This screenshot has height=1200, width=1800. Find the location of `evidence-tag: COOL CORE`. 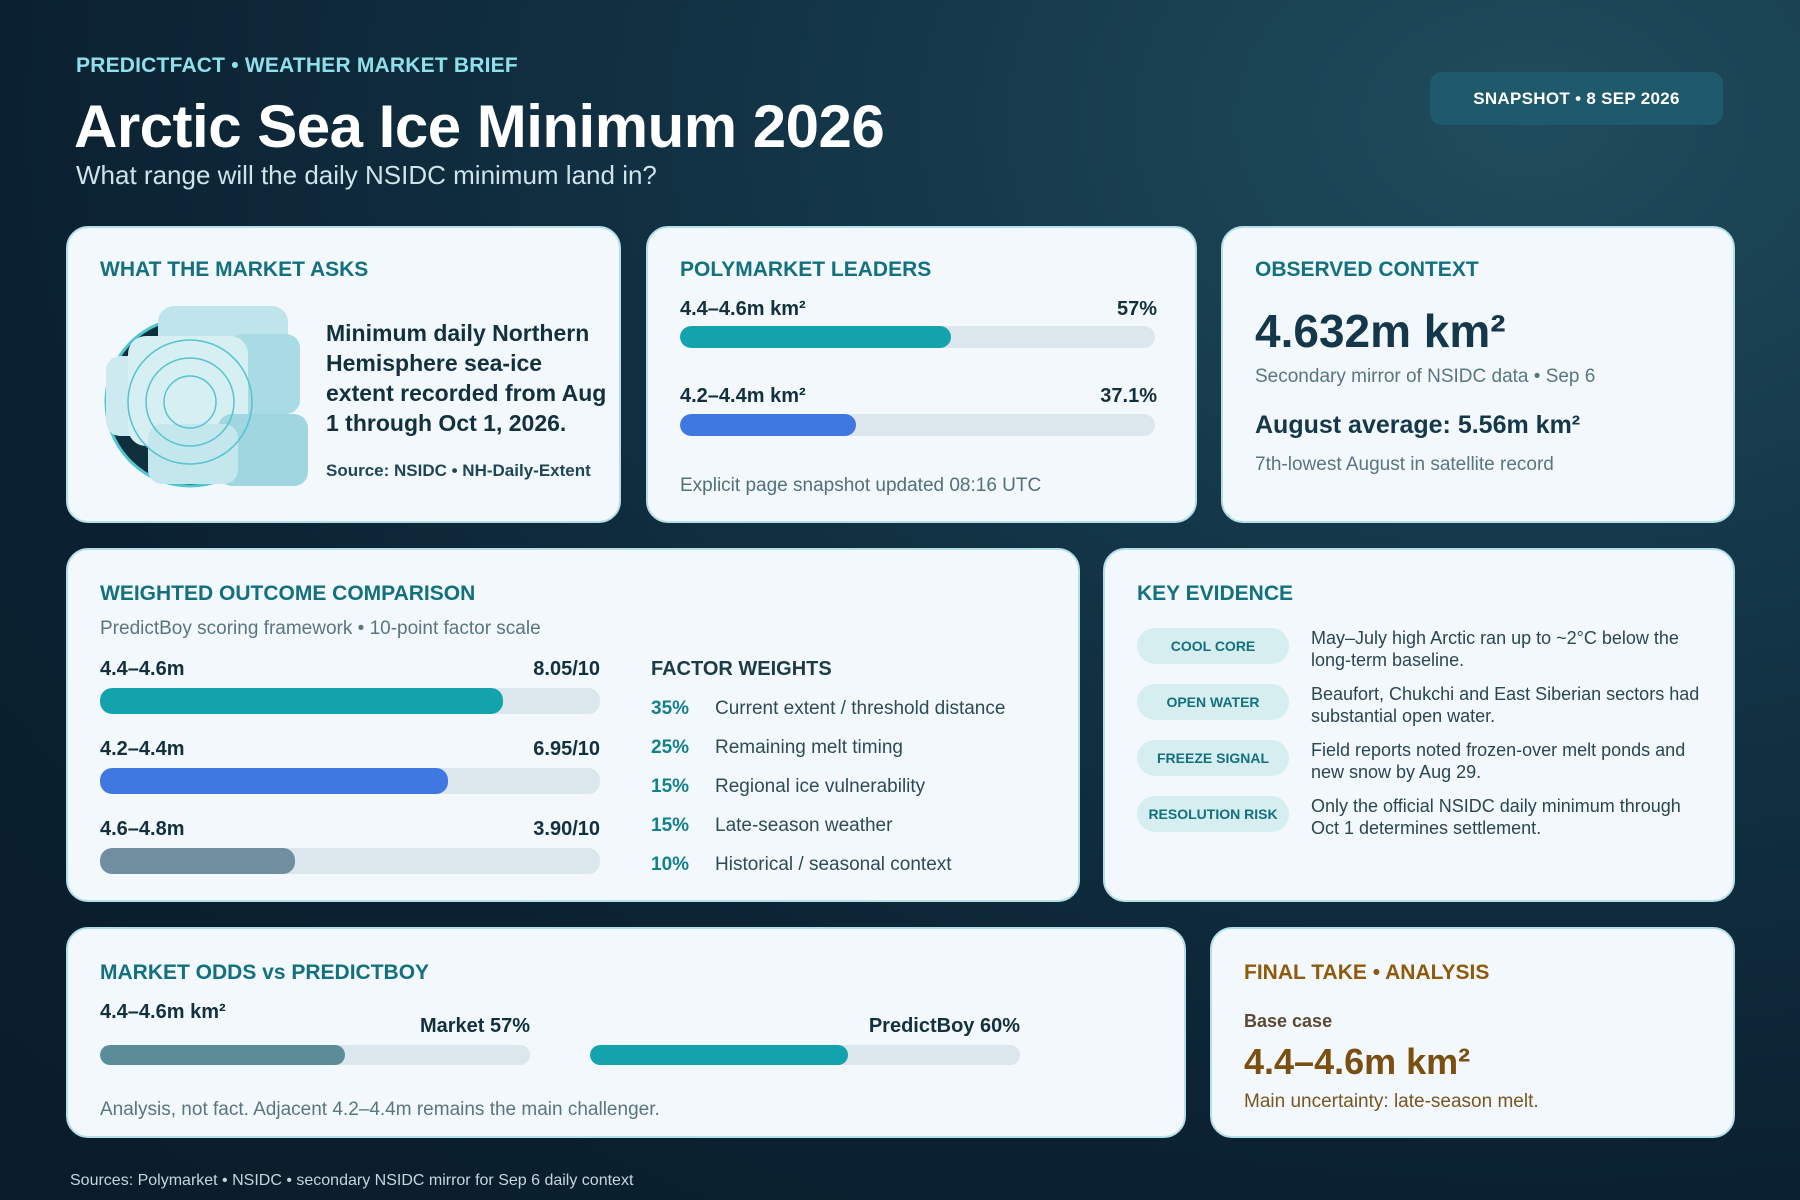

evidence-tag: COOL CORE is located at coordinates (1213, 646).